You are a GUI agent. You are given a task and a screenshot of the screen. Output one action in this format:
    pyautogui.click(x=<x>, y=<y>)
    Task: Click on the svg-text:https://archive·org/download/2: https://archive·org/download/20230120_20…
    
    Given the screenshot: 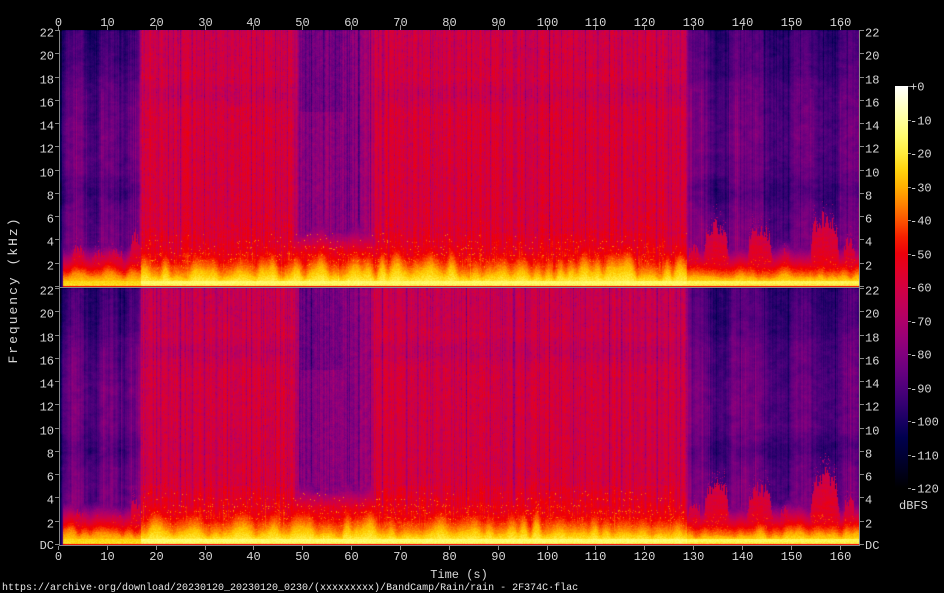 What is the action you would take?
    pyautogui.click(x=290, y=587)
    